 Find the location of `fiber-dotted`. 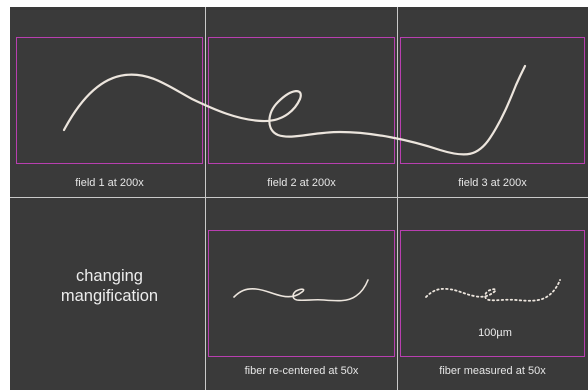

fiber-dotted is located at coordinates (493, 290).